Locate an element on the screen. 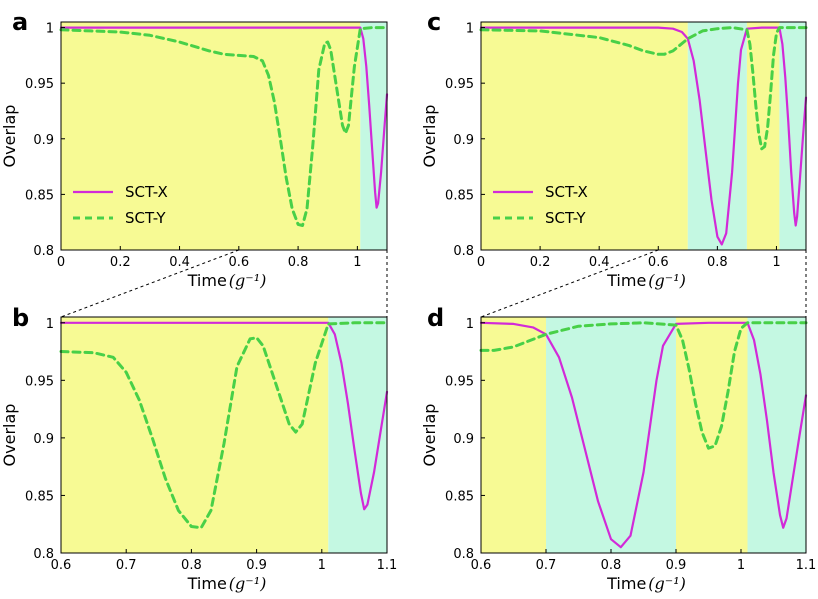  panel-letter: d is located at coordinates (435, 318).